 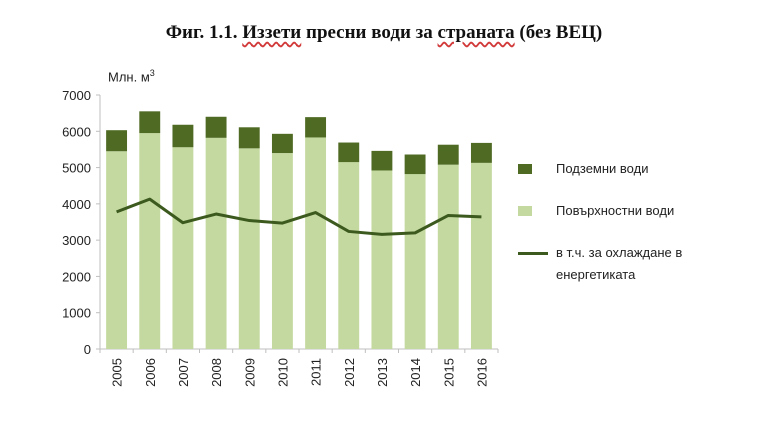 What do you see at coordinates (382, 259) in the screenshot?
I see `bar-surface-2013` at bounding box center [382, 259].